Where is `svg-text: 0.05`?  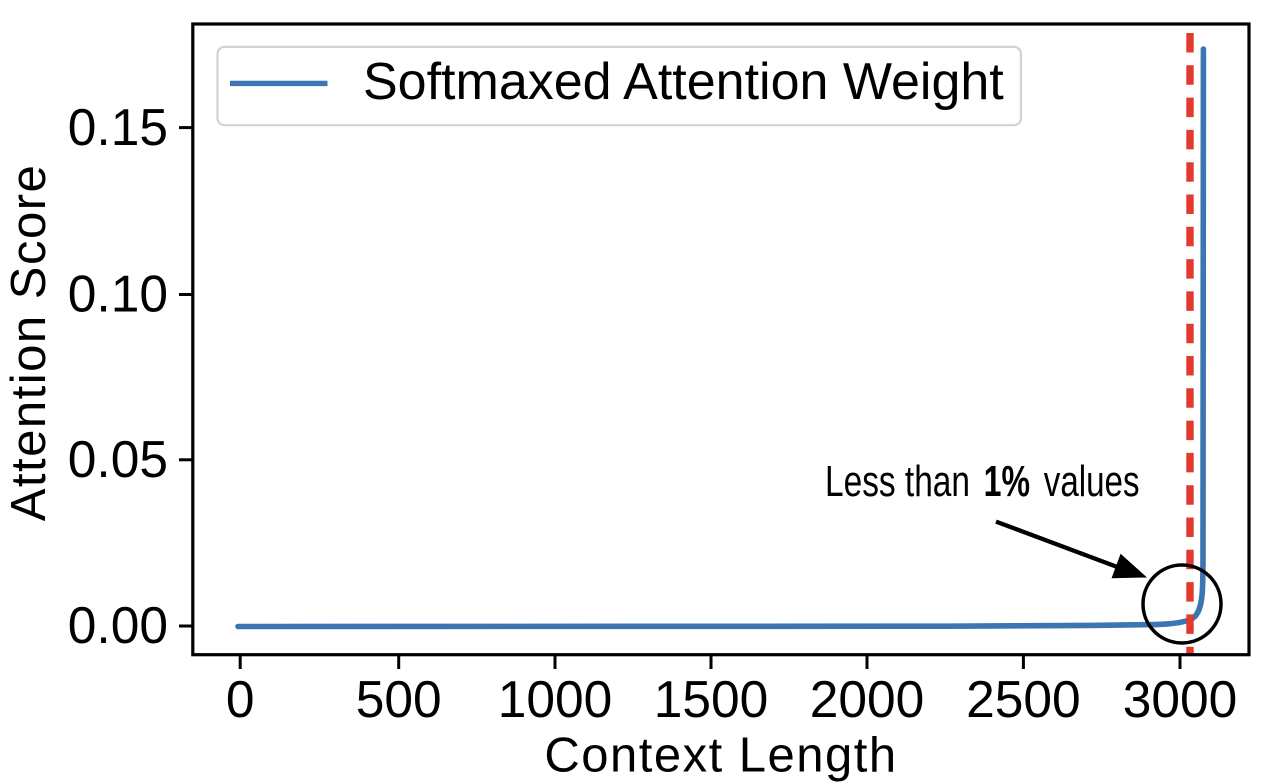 svg-text: 0.05 is located at coordinates (118, 459).